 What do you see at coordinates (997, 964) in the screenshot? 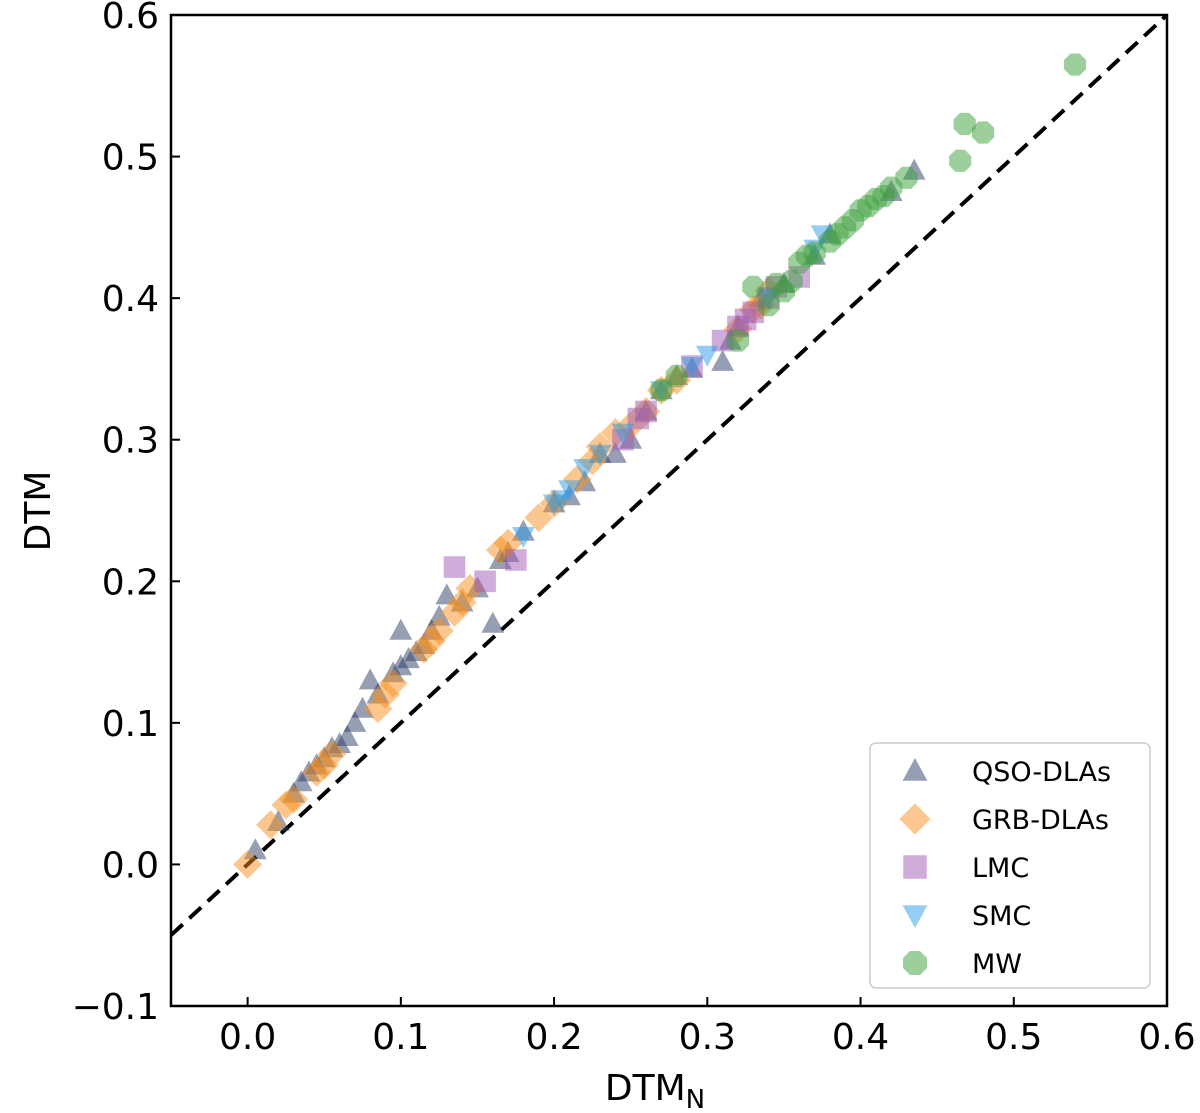
I see `legend-label: MW` at bounding box center [997, 964].